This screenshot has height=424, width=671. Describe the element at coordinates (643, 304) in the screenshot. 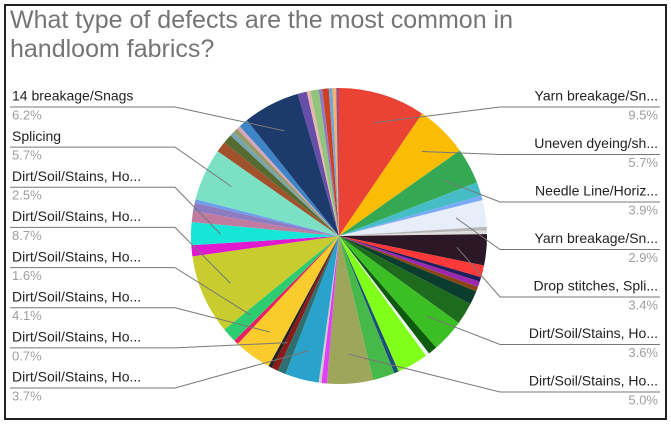

I see `slice-value-label: 3.4%` at that location.